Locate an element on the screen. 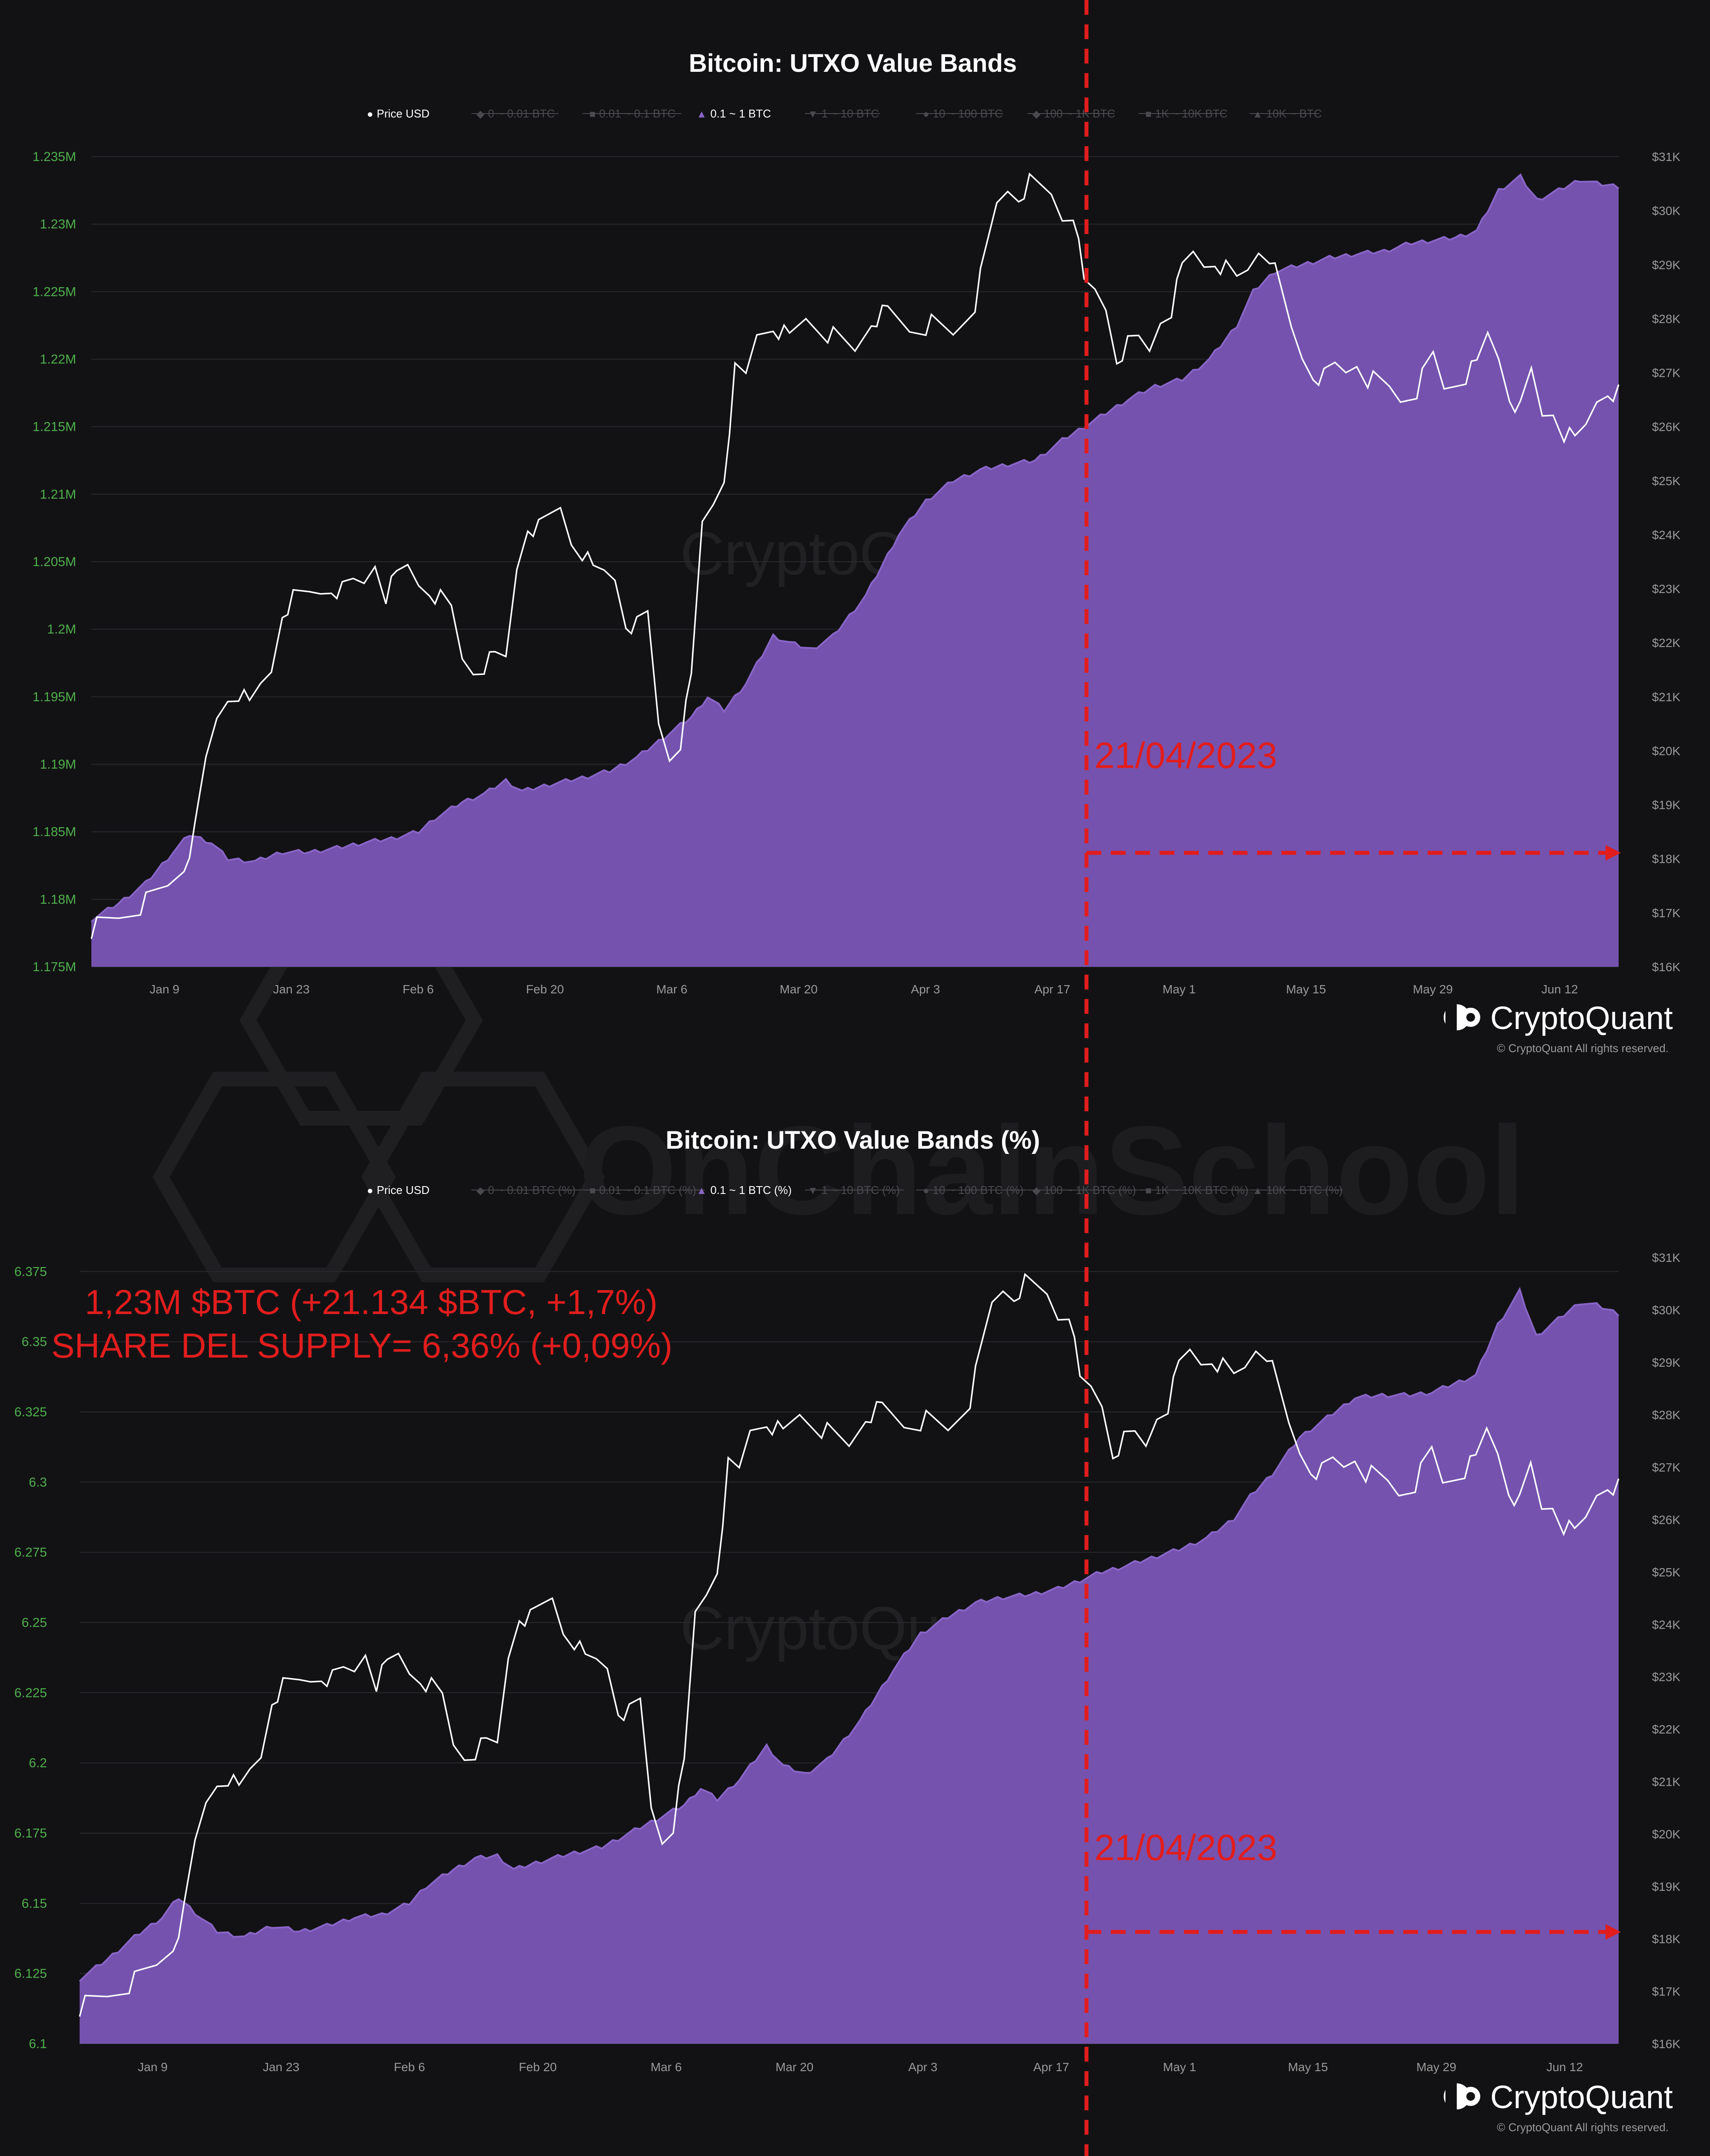 The height and width of the screenshot is (2156, 1710). cryptoquant-logo-icon is located at coordinates (1462, 2096).